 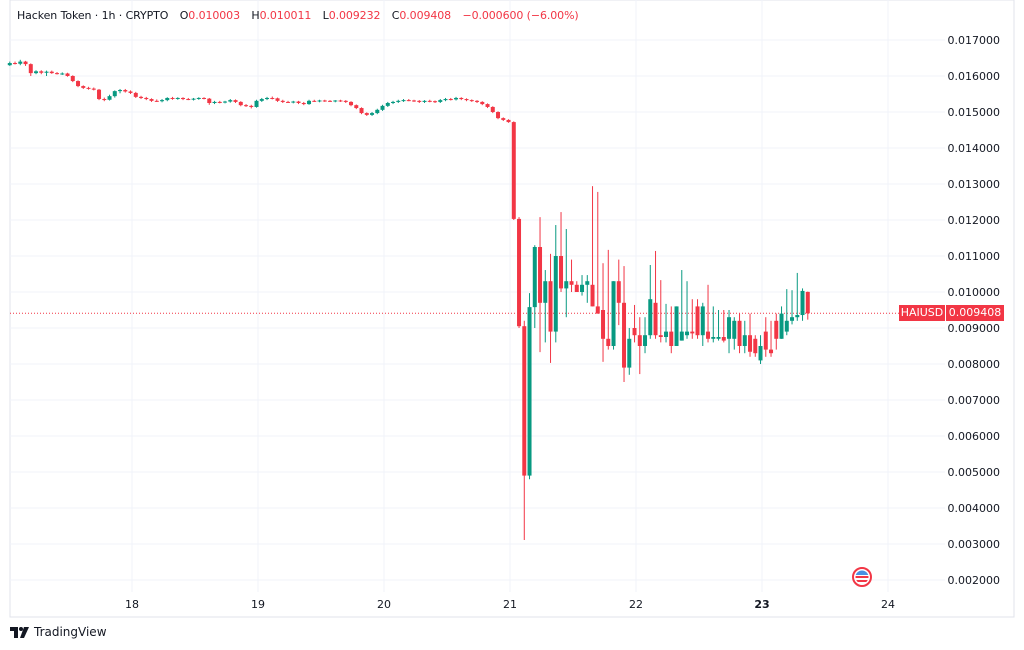 What do you see at coordinates (54, 15) in the screenshot?
I see `symbol-name: Hacken Token` at bounding box center [54, 15].